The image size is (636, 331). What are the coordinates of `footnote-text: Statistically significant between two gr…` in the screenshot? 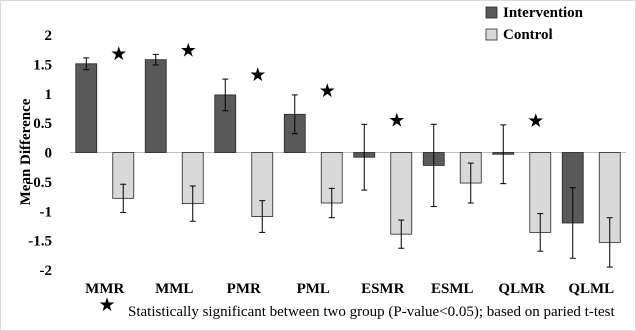 It's located at (372, 312).